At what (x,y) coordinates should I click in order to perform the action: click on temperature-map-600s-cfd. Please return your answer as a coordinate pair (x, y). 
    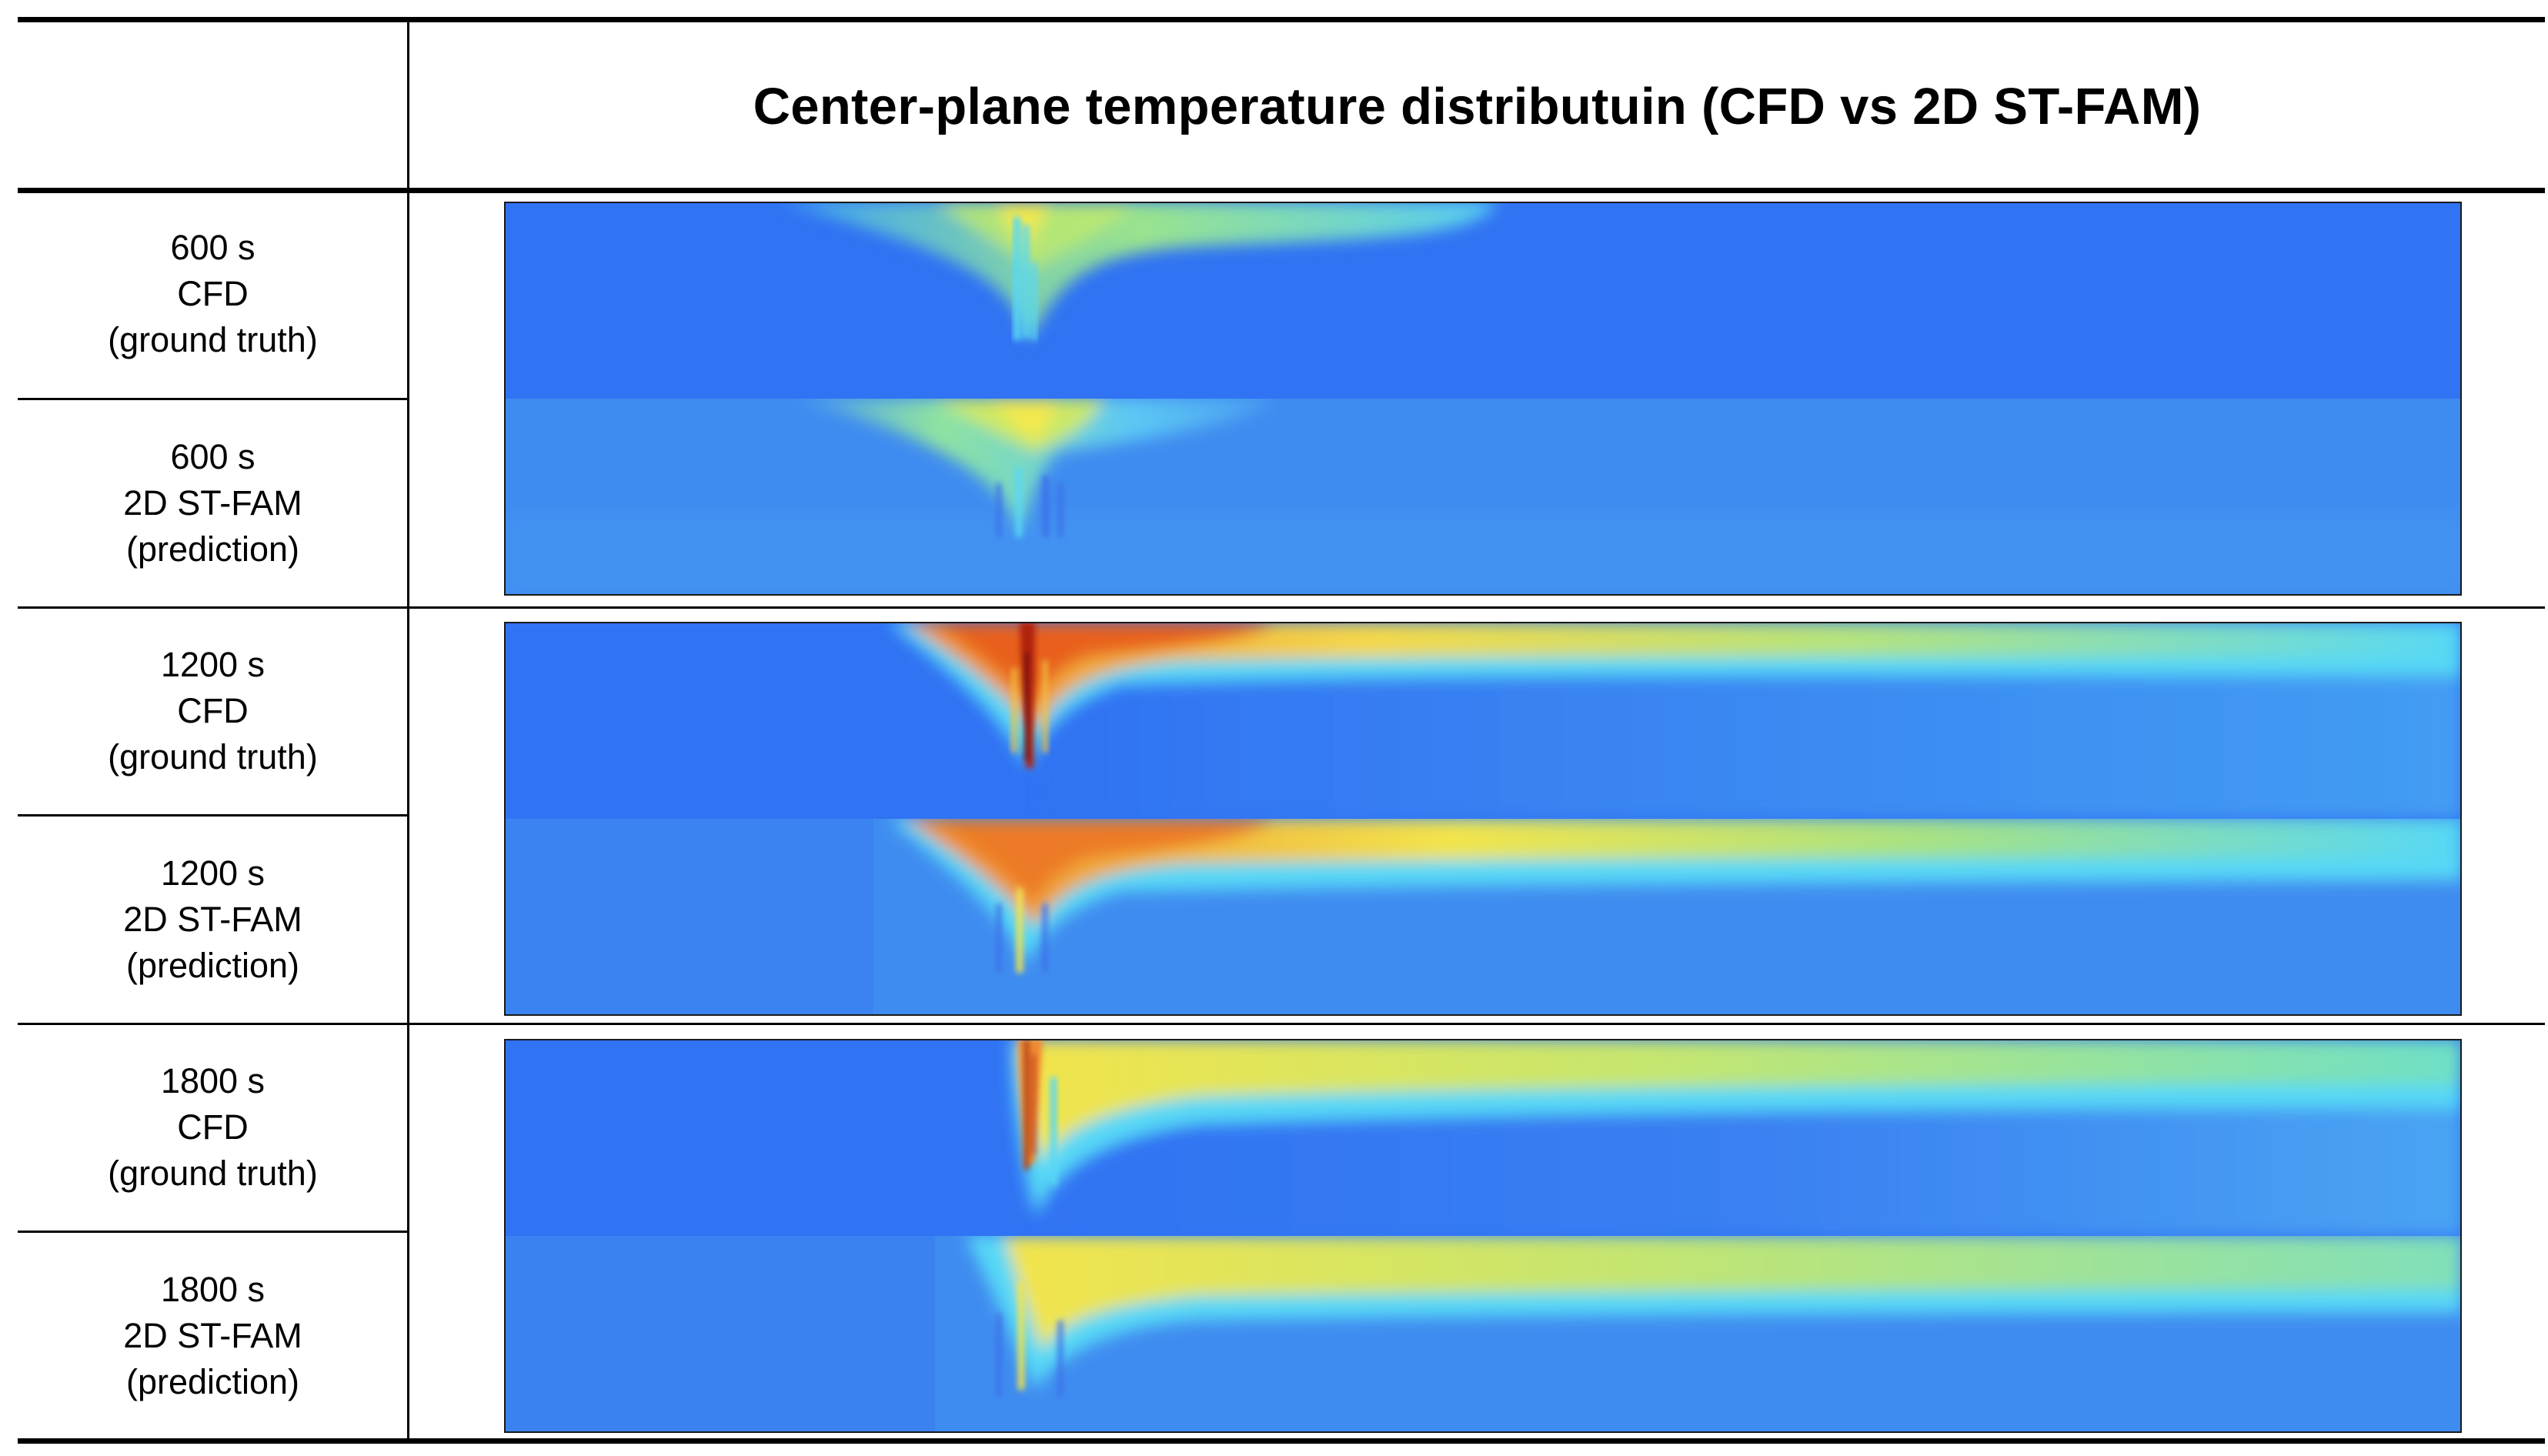
    Looking at the image, I should click on (1483, 300).